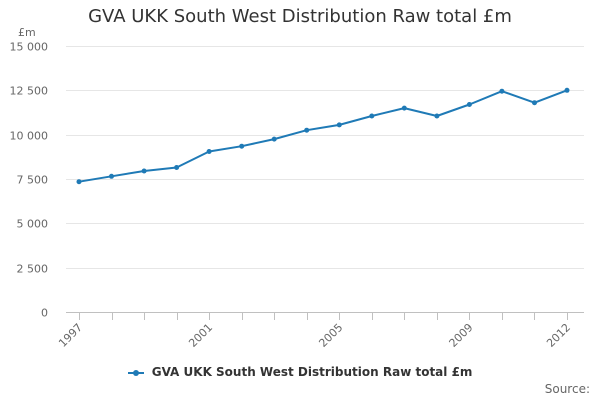  What do you see at coordinates (200, 335) in the screenshot?
I see `x-tick-label: 2001` at bounding box center [200, 335].